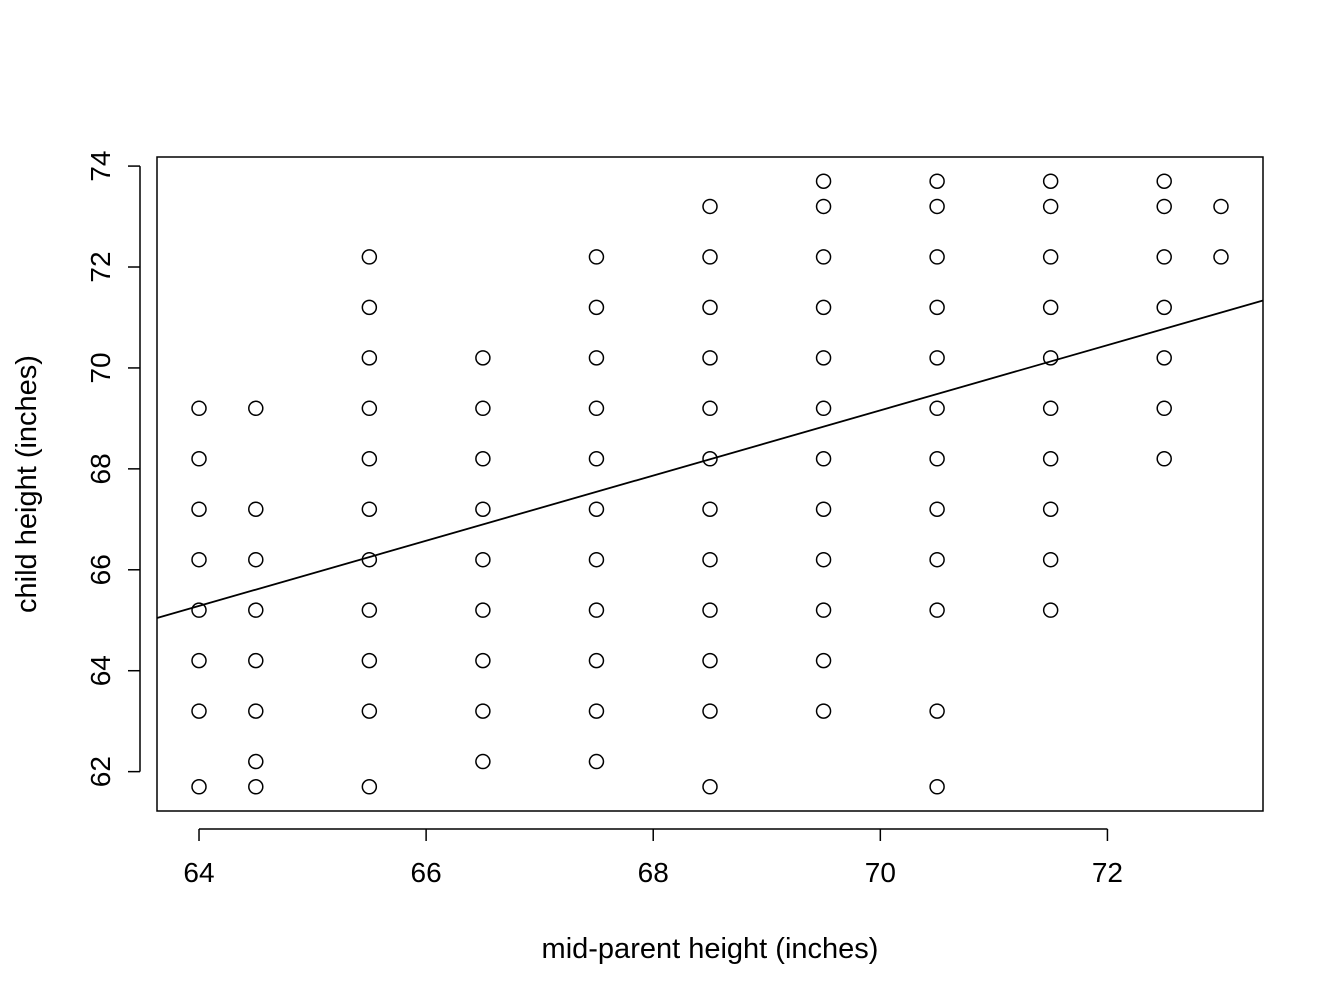 The image size is (1344, 1008). What do you see at coordinates (27, 484) in the screenshot?
I see `y-axis-title: child height (inches)` at bounding box center [27, 484].